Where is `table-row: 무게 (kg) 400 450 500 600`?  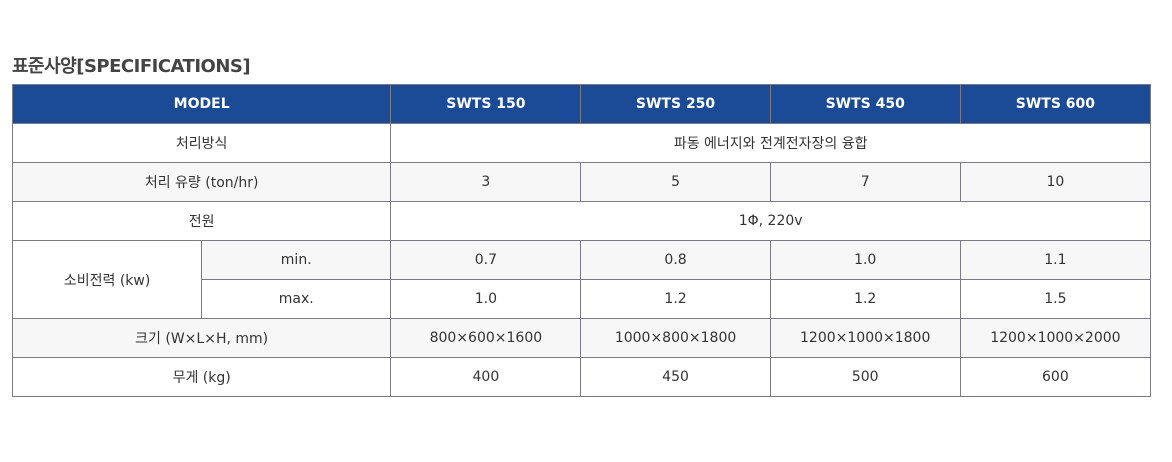
table-row: 무게 (kg) 400 450 500 600 is located at coordinates (581, 377).